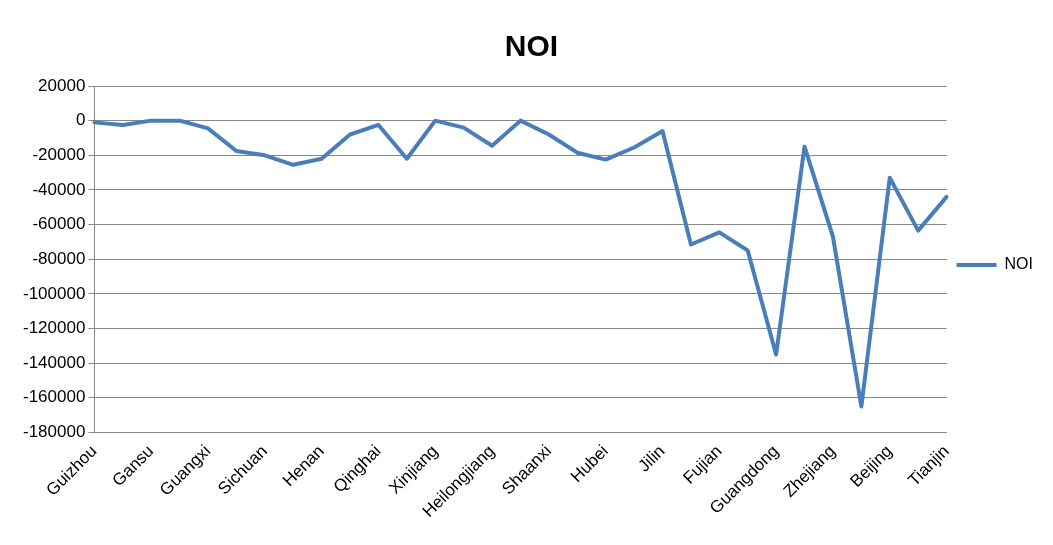 Image resolution: width=1053 pixels, height=545 pixels. I want to click on y-tick-label: -60000, so click(59, 224).